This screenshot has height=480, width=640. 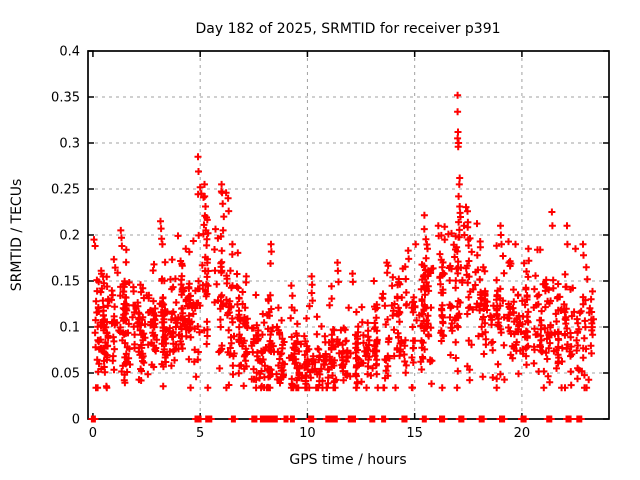 I want to click on y-tick-label: 0.25, so click(x=65, y=190).